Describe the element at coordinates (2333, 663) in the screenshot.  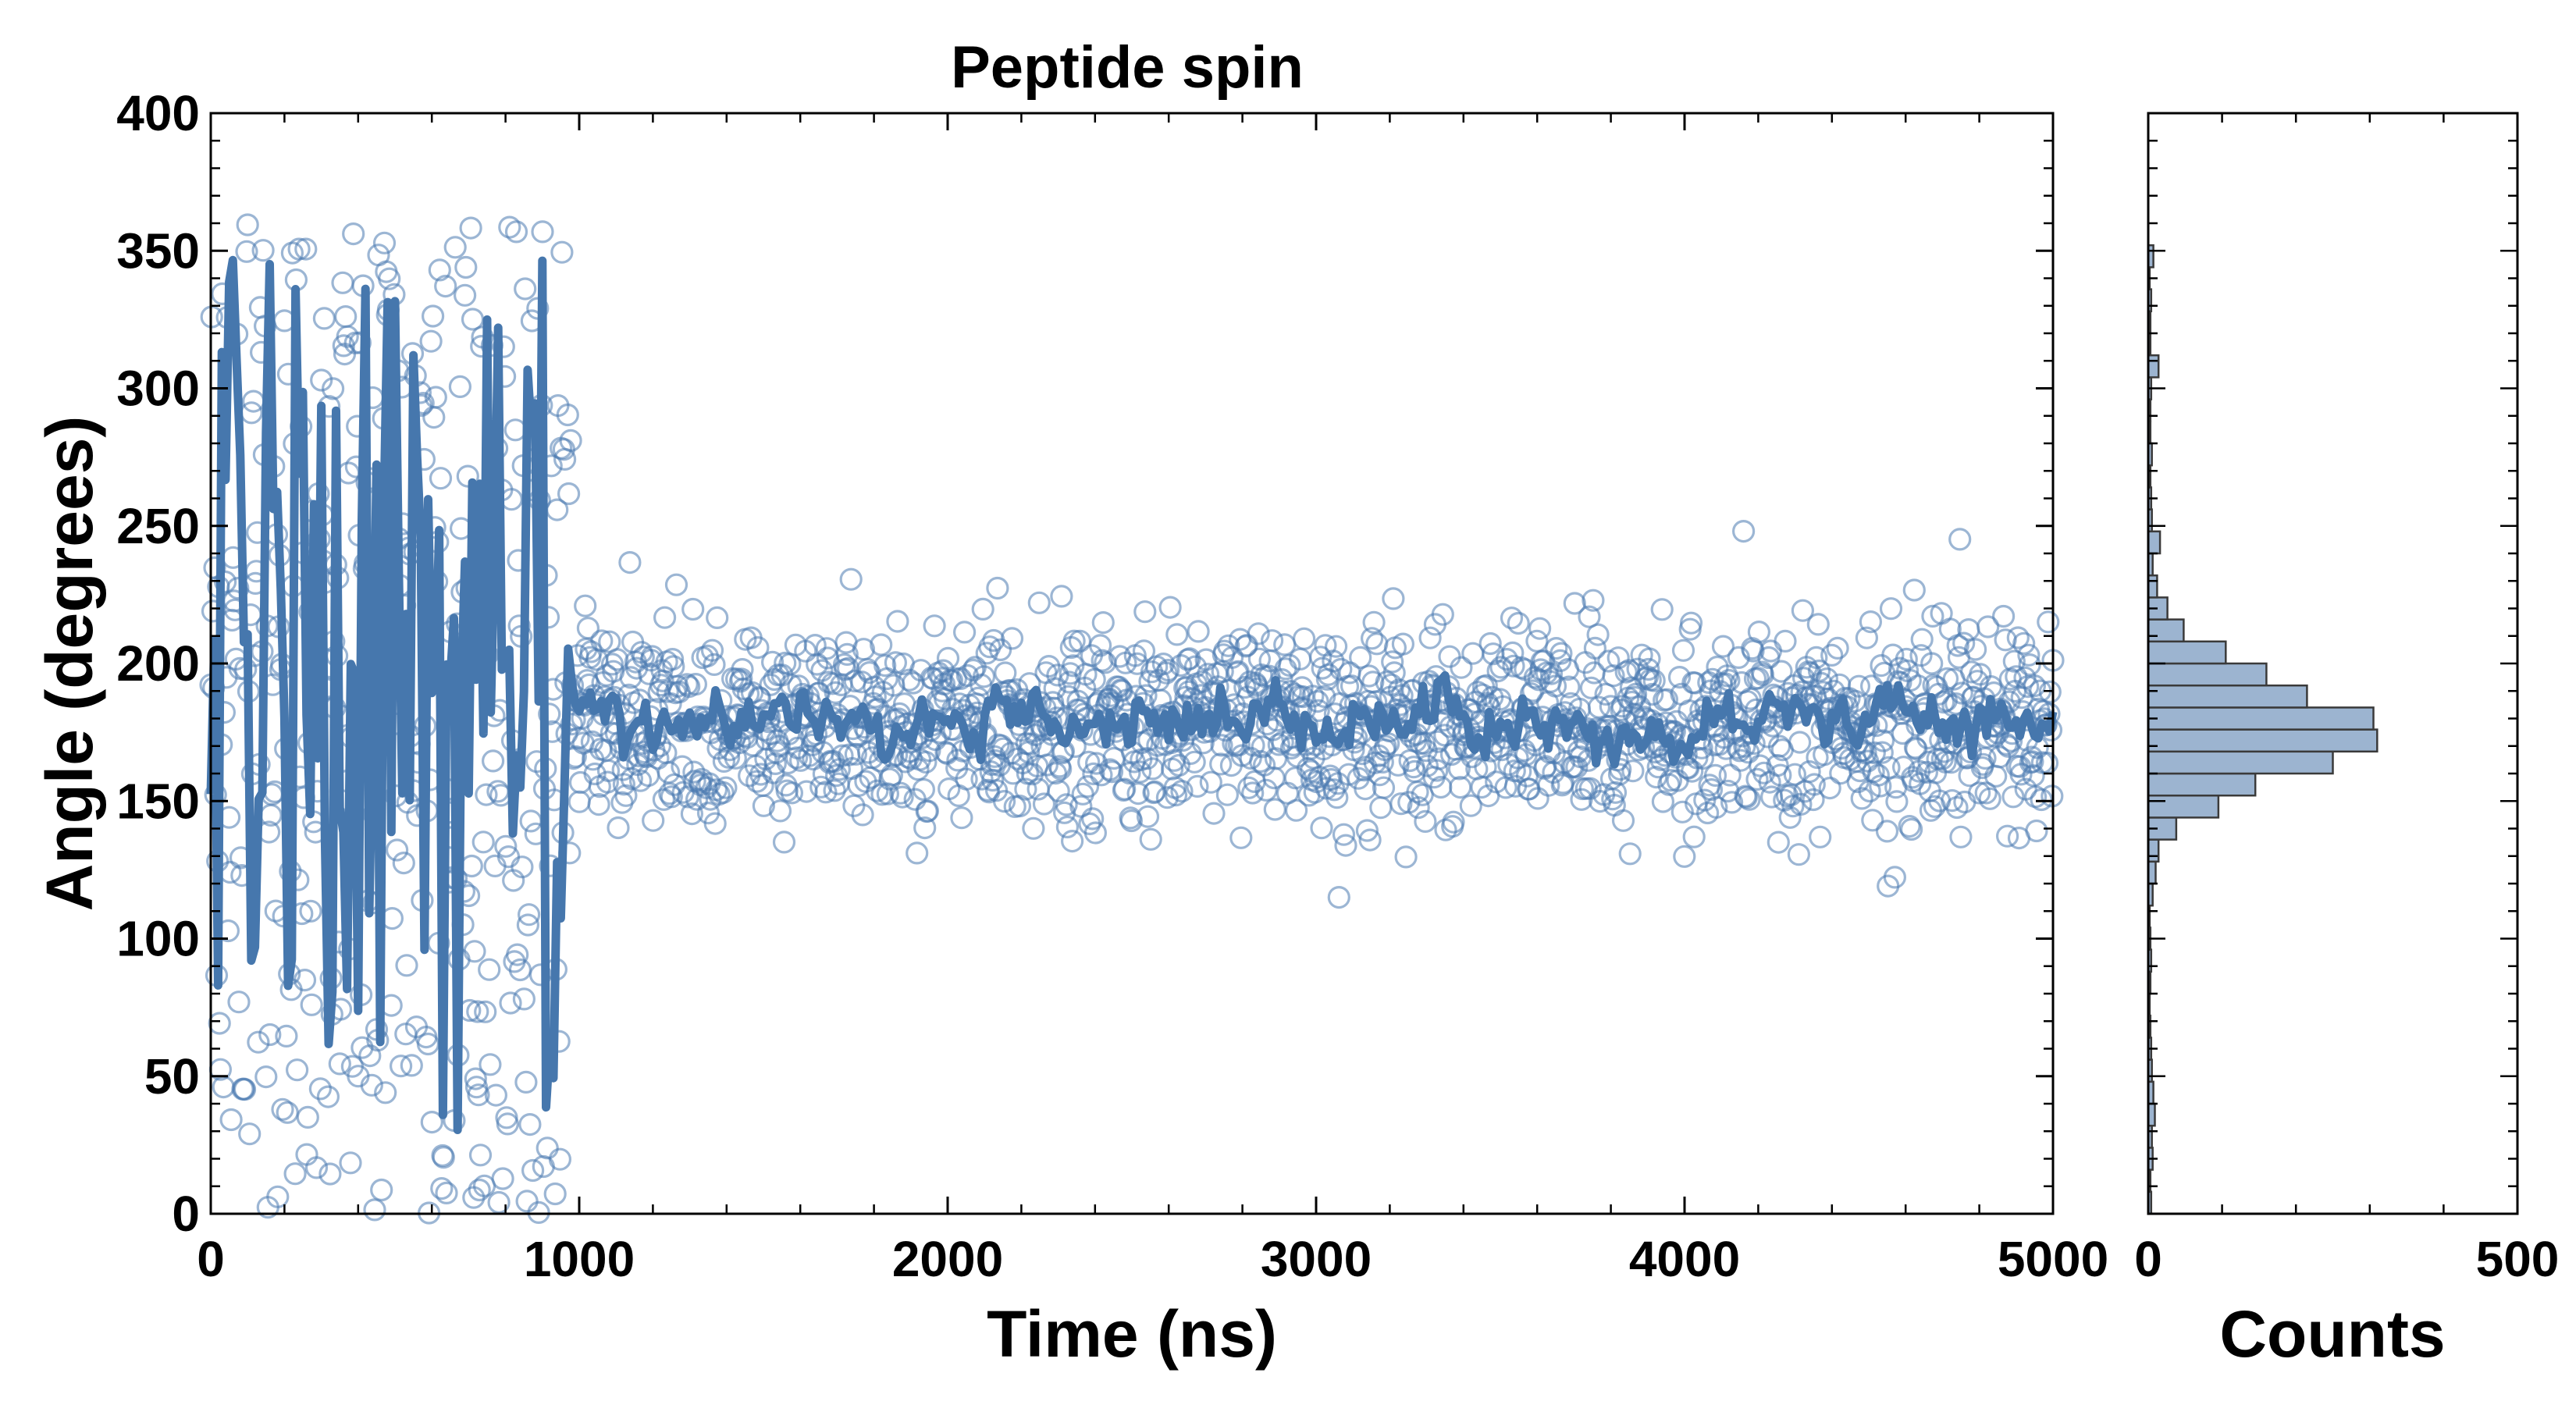
I see `histogram-axis-ticks` at that location.